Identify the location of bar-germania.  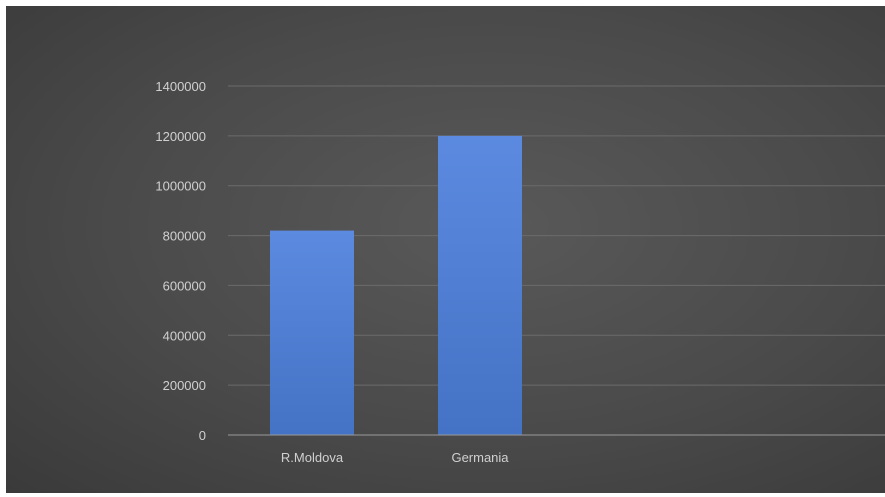
(480, 285).